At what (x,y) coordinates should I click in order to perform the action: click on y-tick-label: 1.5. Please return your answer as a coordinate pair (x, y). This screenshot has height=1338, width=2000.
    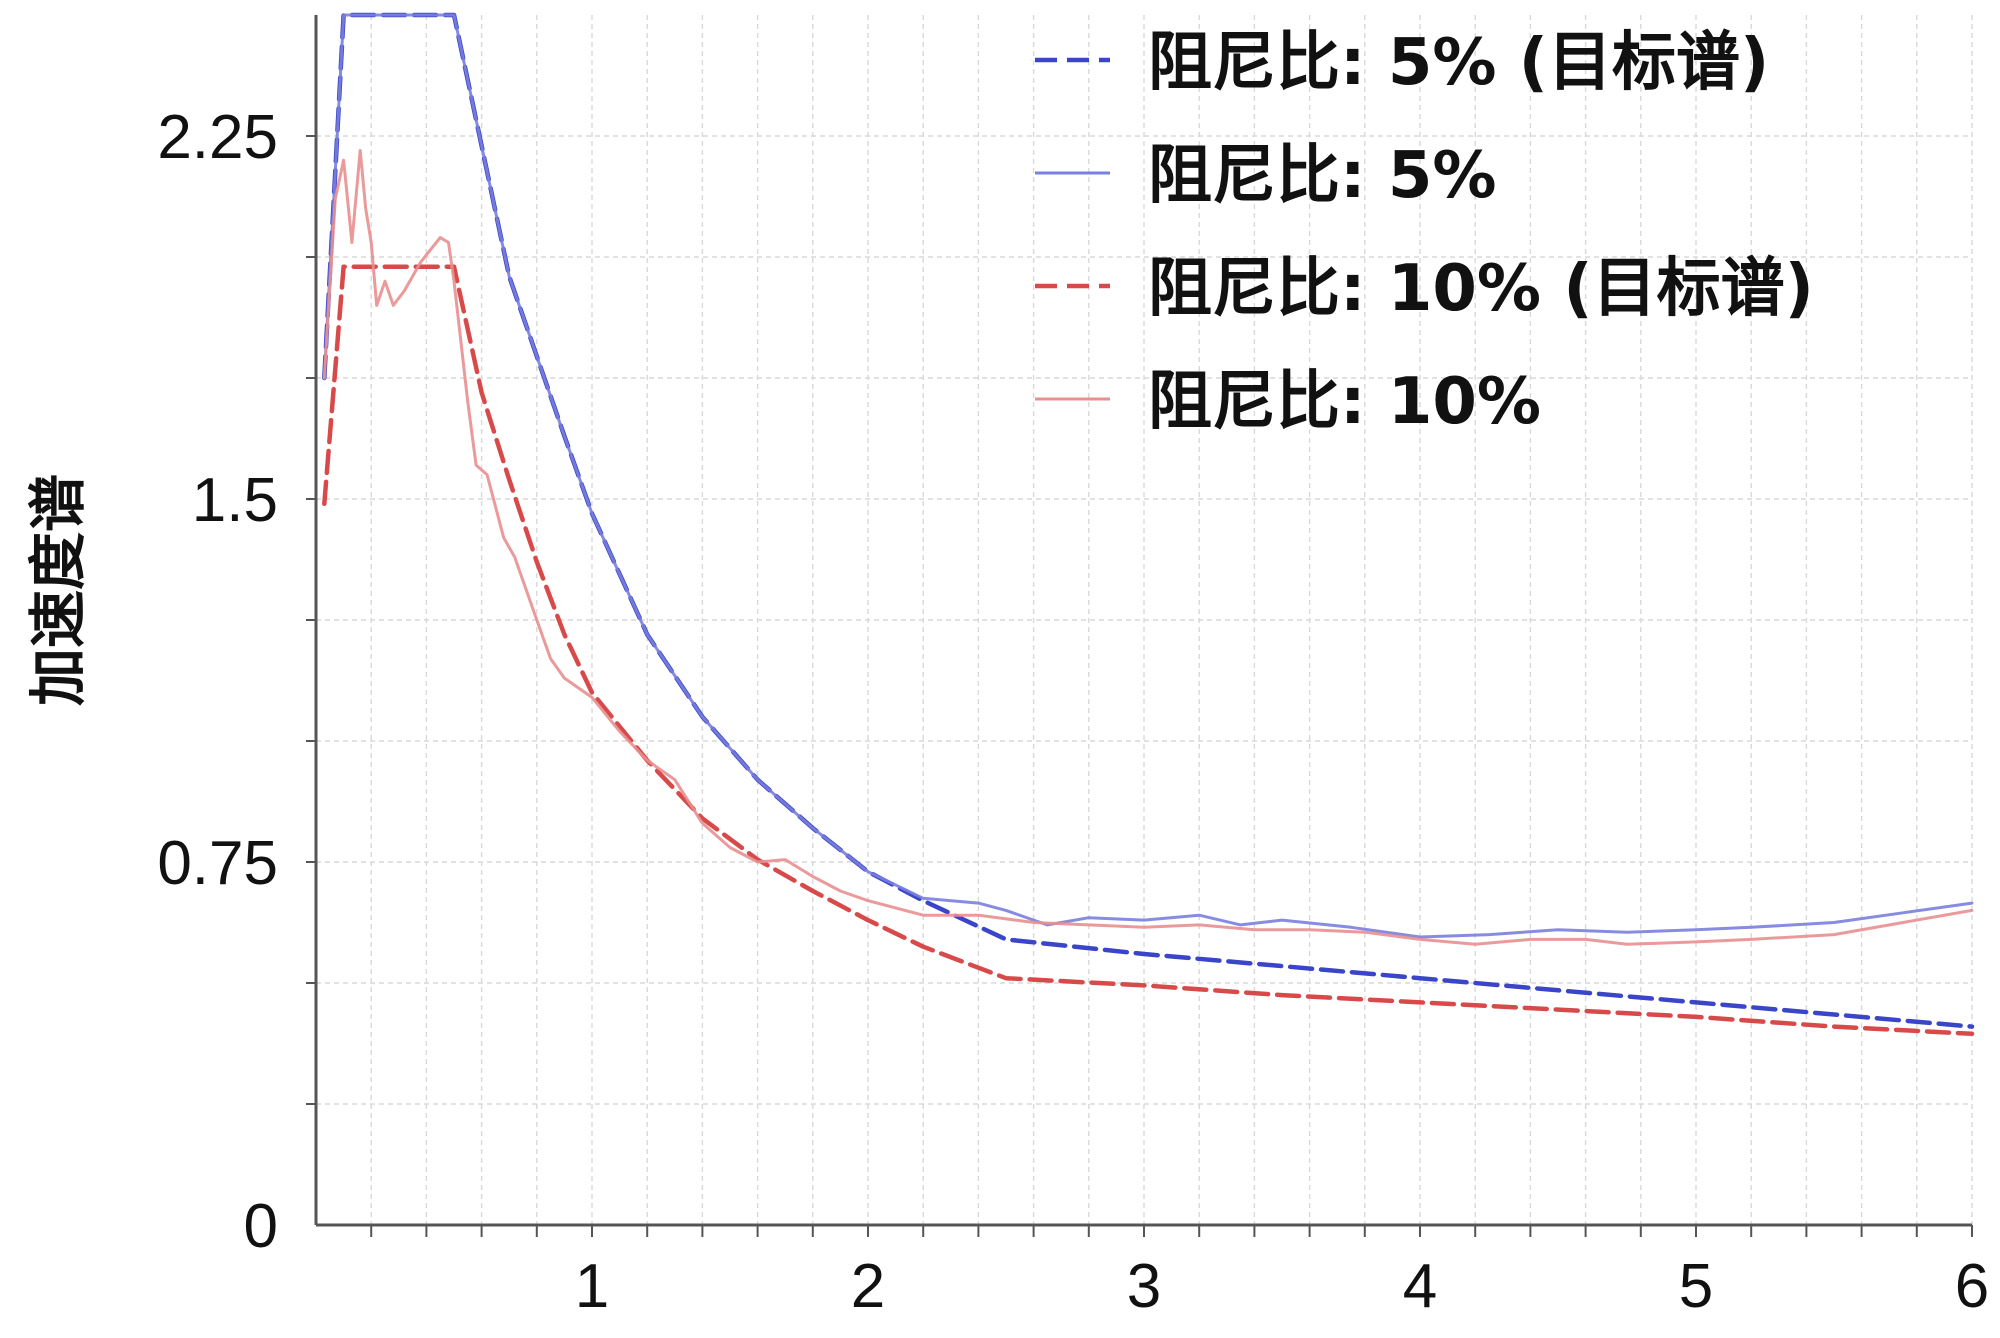
    Looking at the image, I should click on (235, 500).